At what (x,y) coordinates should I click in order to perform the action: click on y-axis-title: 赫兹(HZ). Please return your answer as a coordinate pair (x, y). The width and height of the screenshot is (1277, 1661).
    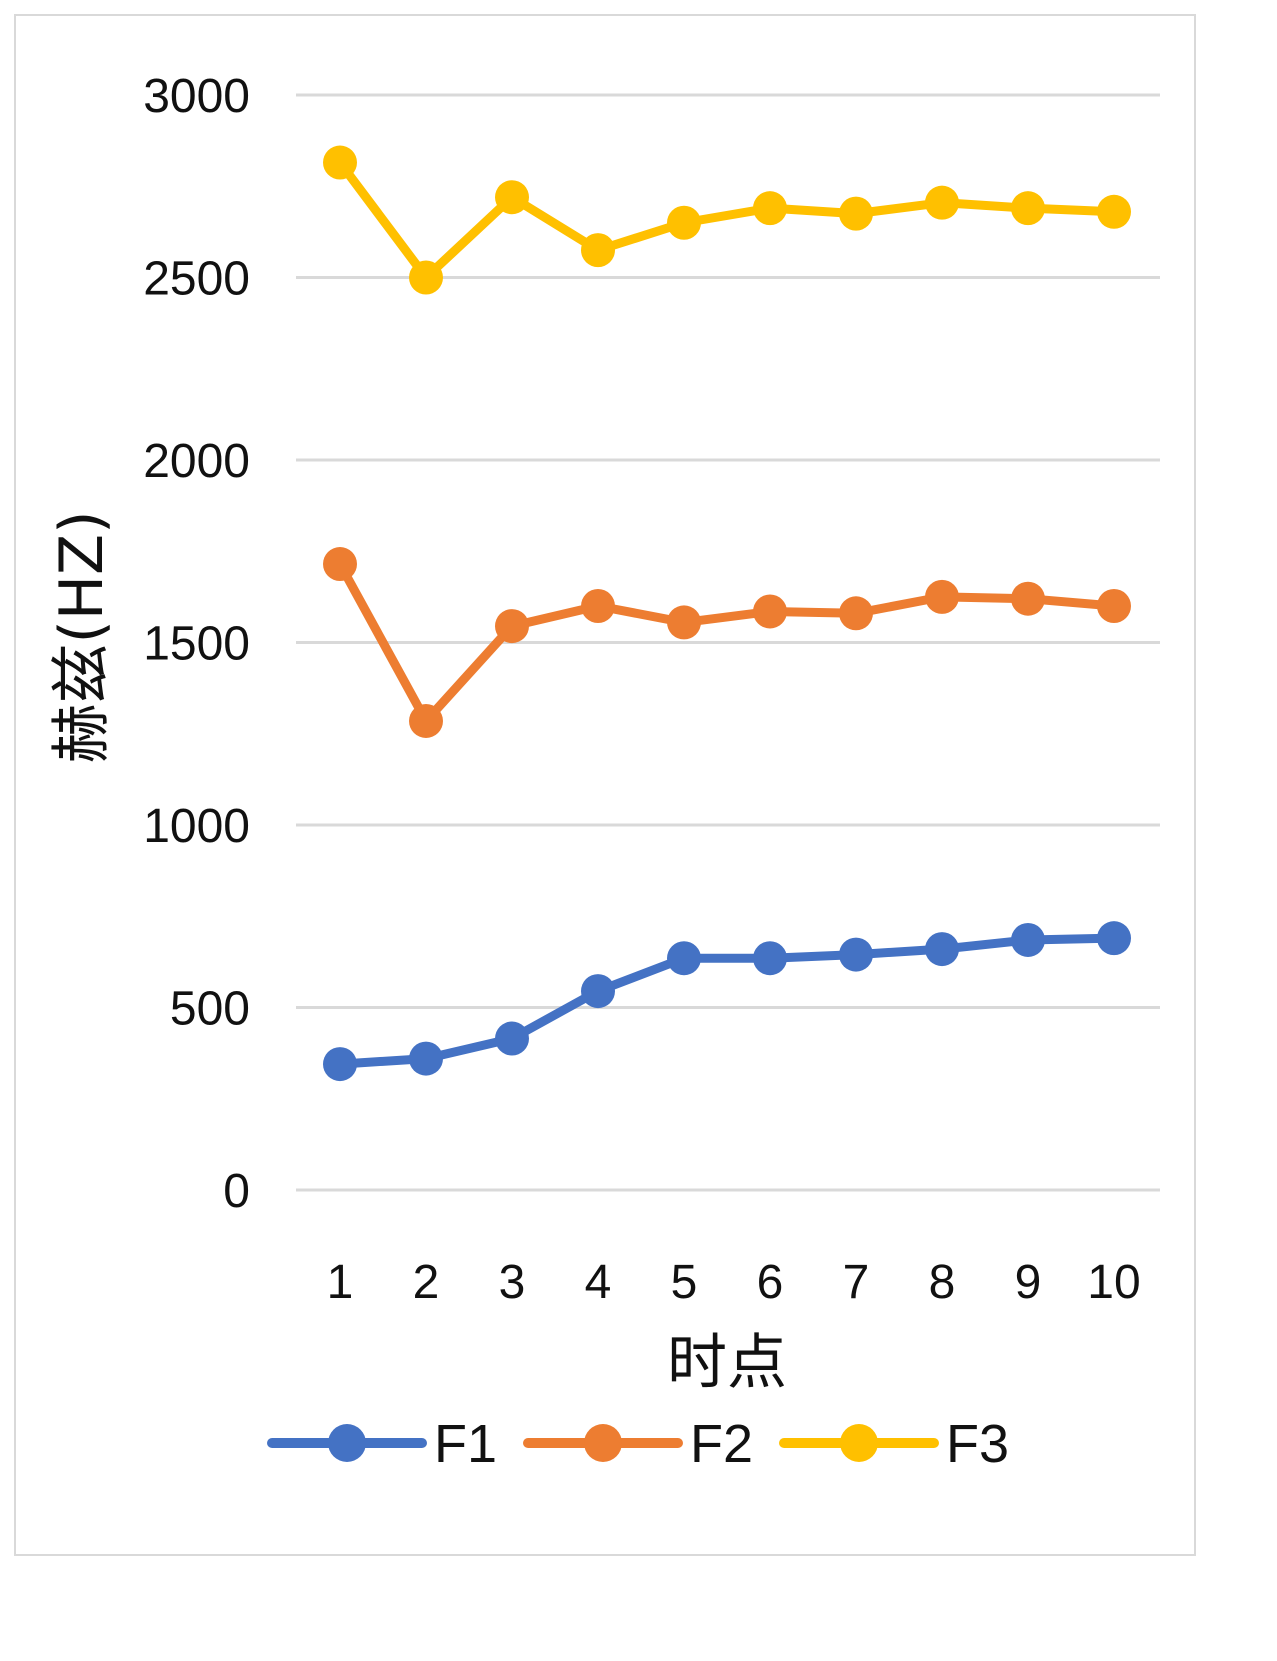
    Looking at the image, I should click on (82, 636).